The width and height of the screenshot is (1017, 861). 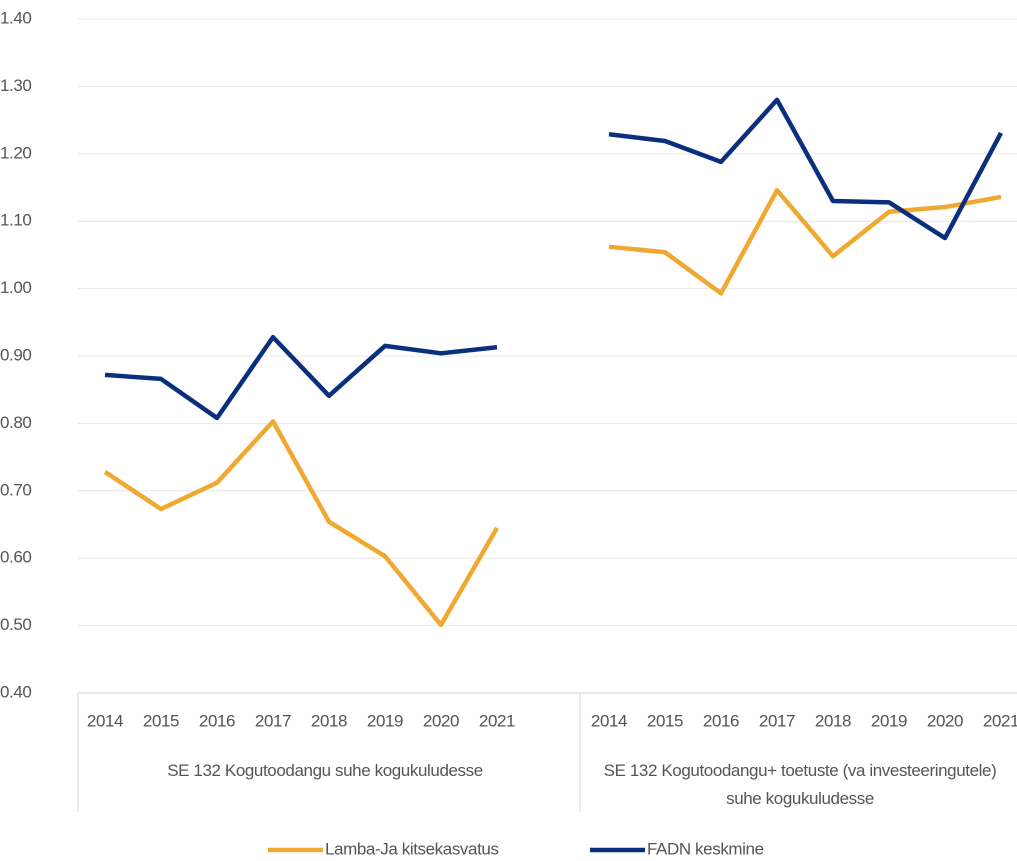 I want to click on y-tick-label: 0.60, so click(x=16, y=557).